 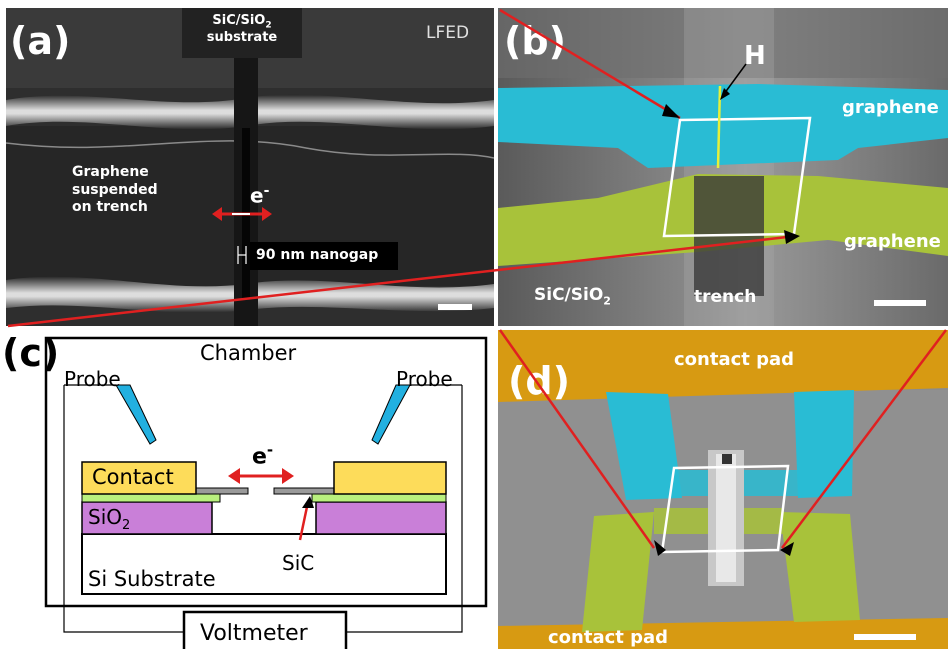 I want to click on chamber-label: Chamber, so click(x=248, y=353).